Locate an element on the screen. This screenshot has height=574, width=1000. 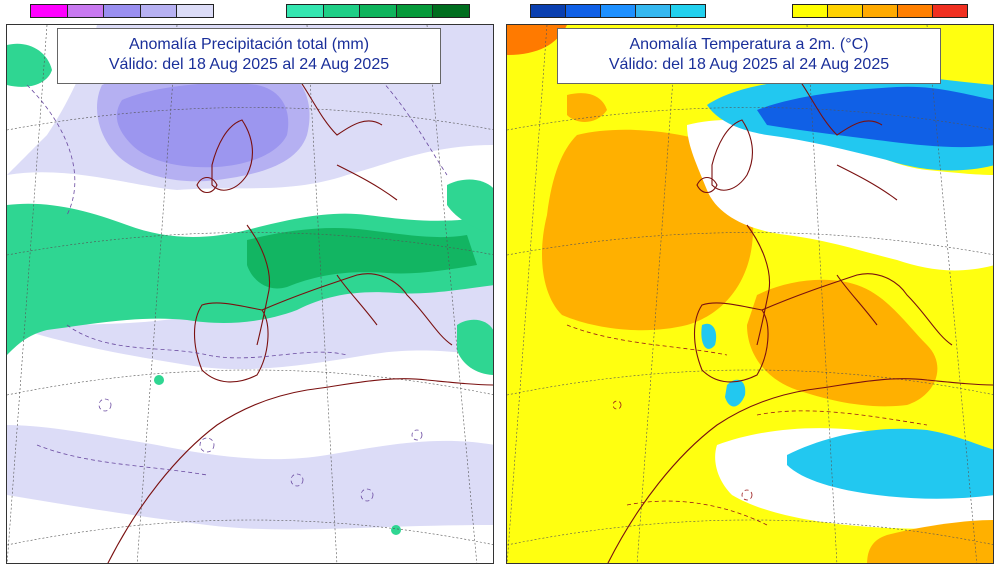
precip-white-band-south is located at coordinates (250, 392).